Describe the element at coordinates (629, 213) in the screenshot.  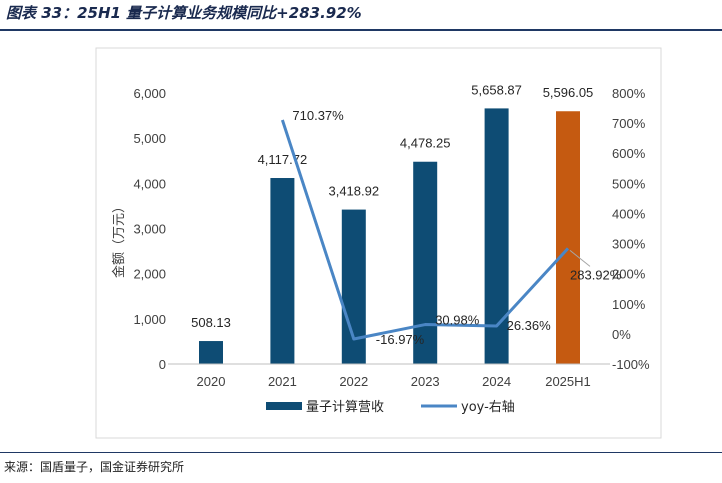
I see `right-tick-label: 400%` at that location.